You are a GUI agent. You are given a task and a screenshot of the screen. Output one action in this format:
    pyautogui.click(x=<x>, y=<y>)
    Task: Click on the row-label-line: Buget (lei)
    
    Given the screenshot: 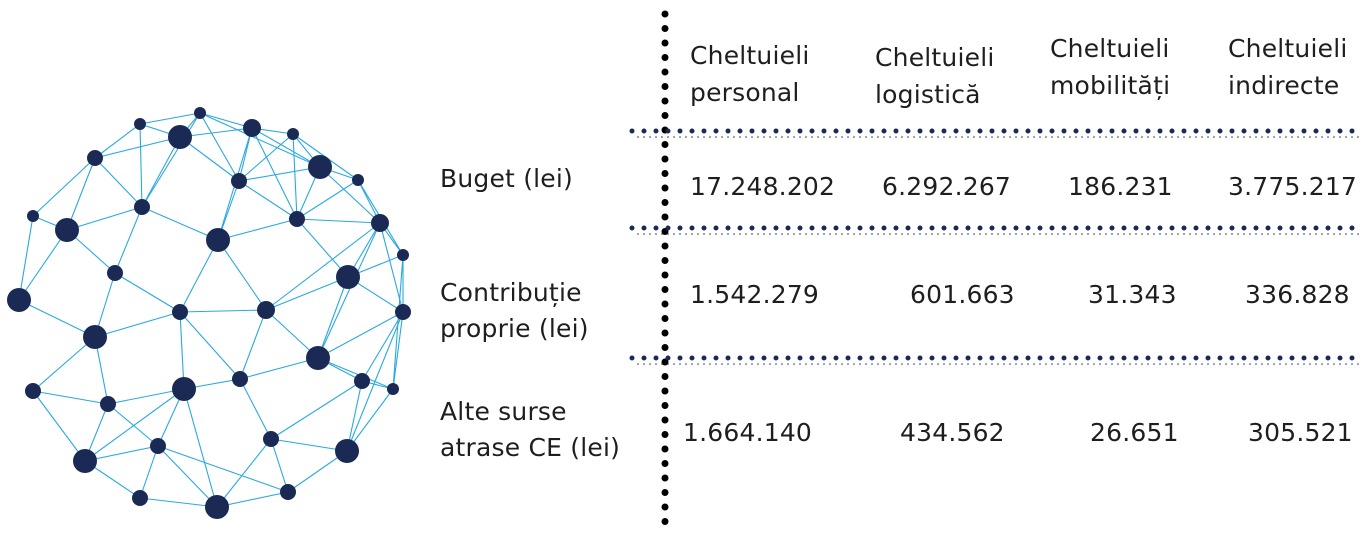 What is the action you would take?
    pyautogui.click(x=506, y=178)
    